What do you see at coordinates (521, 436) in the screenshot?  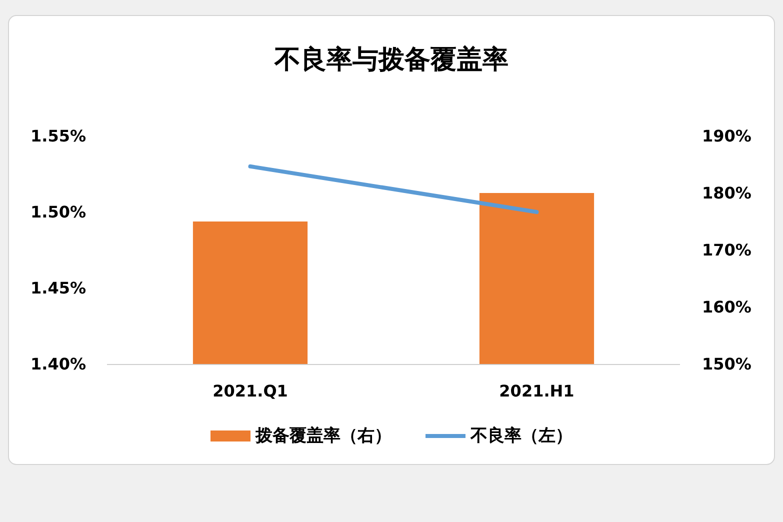 I see `legend-label: 不良率（左）` at bounding box center [521, 436].